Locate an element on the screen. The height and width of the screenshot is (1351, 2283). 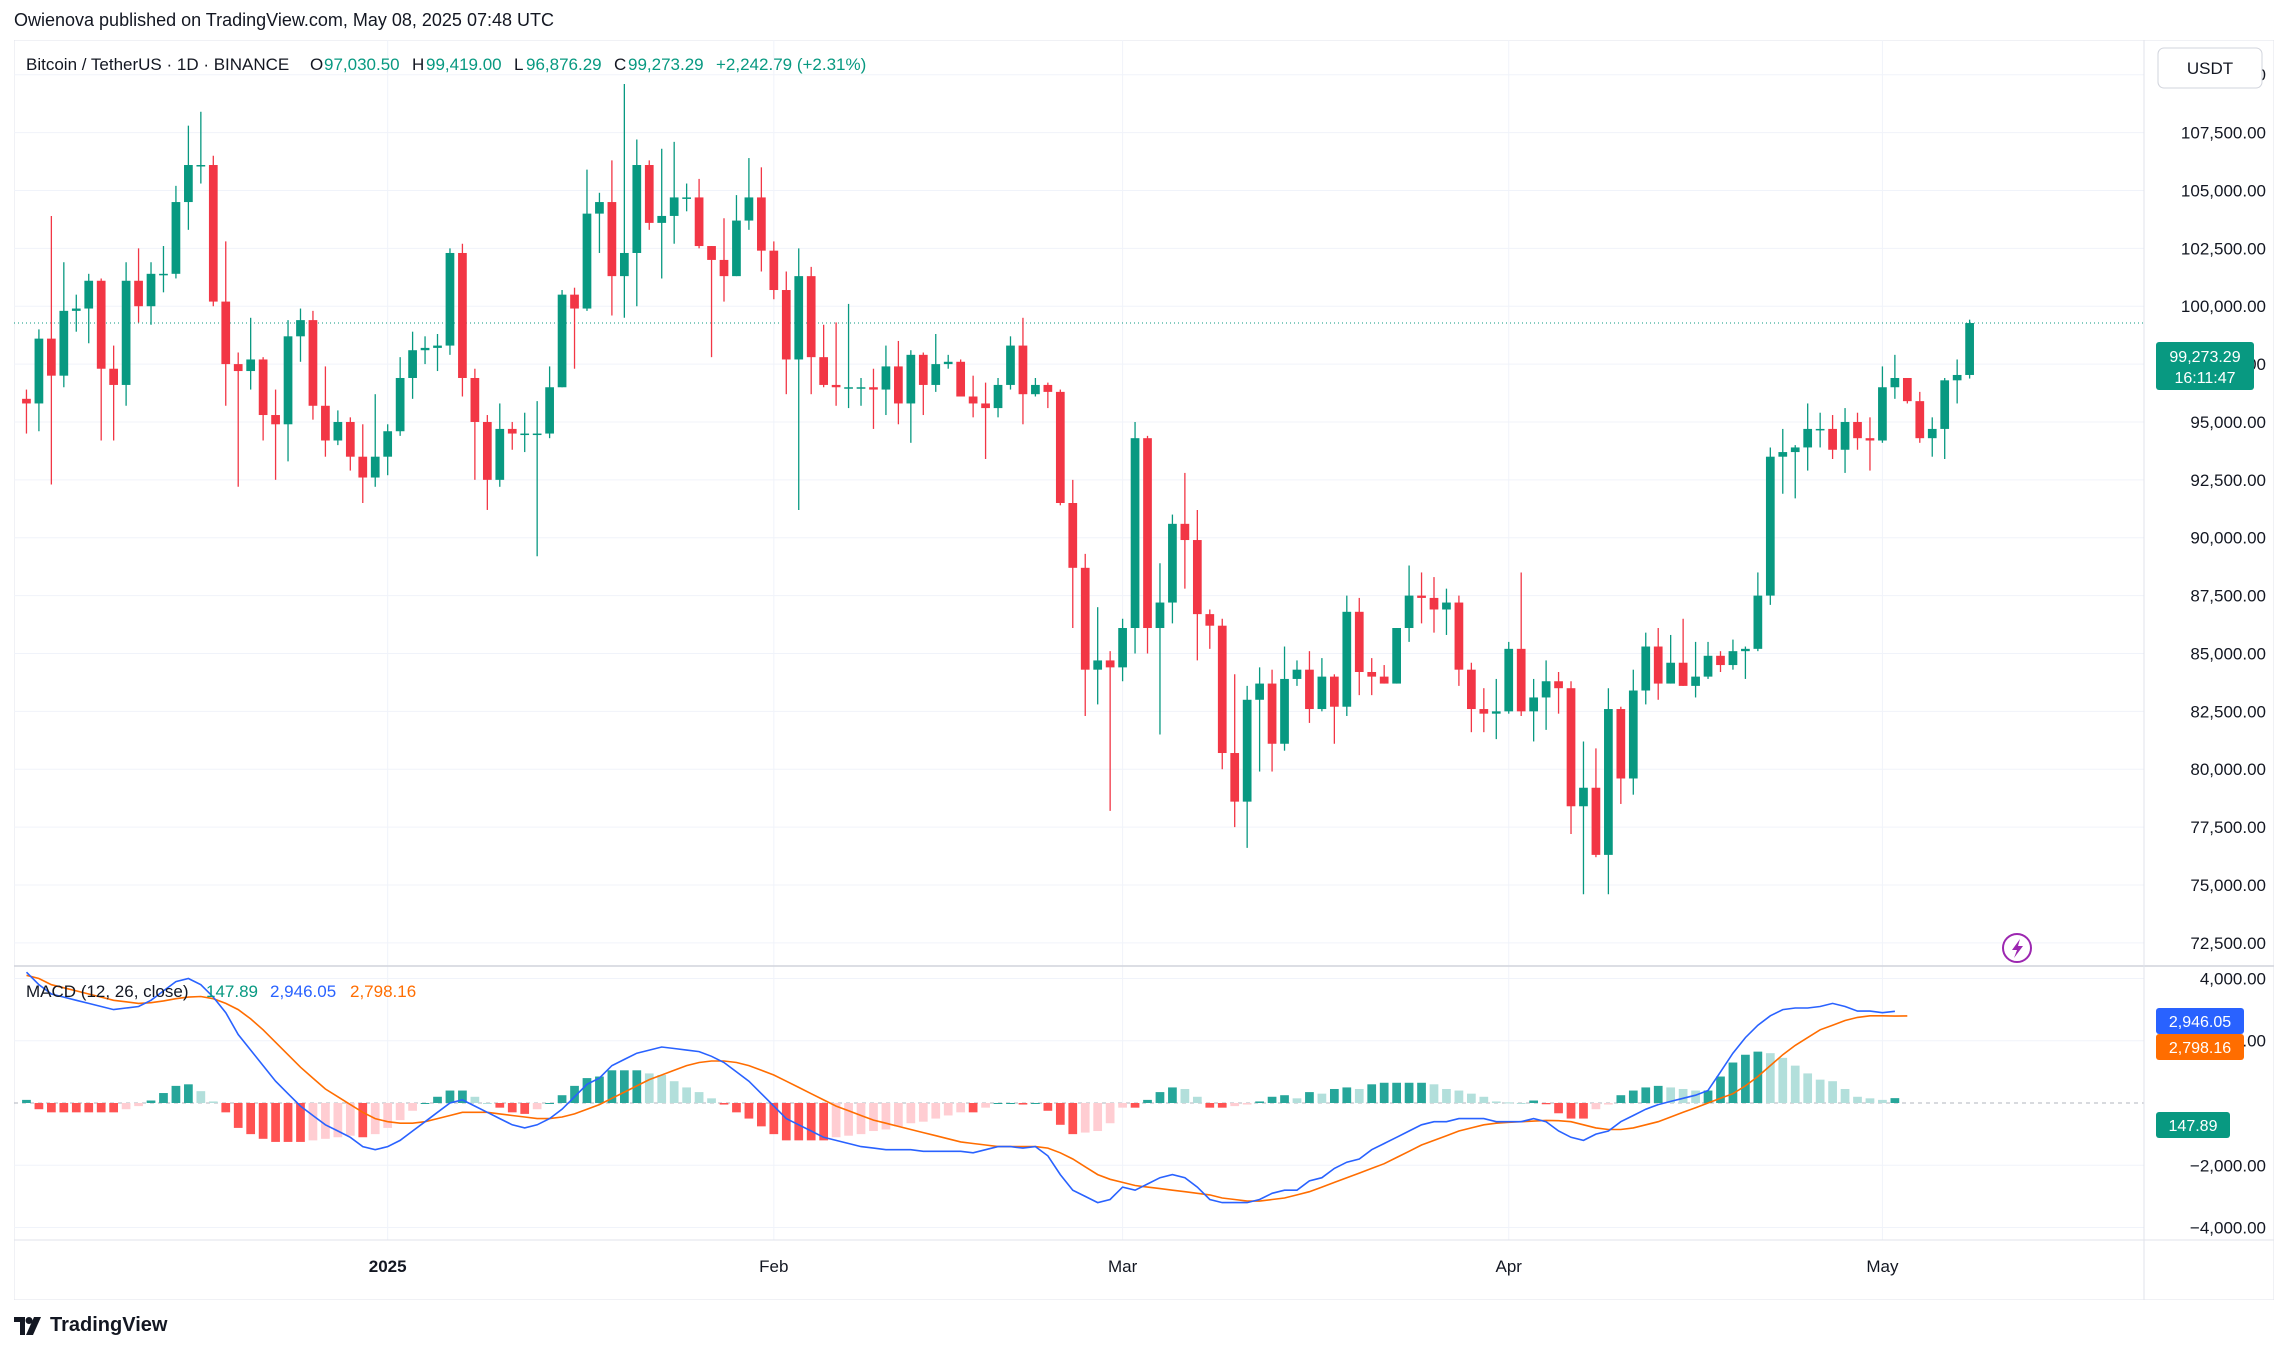
brand-footer: TradingView is located at coordinates (90, 1325).